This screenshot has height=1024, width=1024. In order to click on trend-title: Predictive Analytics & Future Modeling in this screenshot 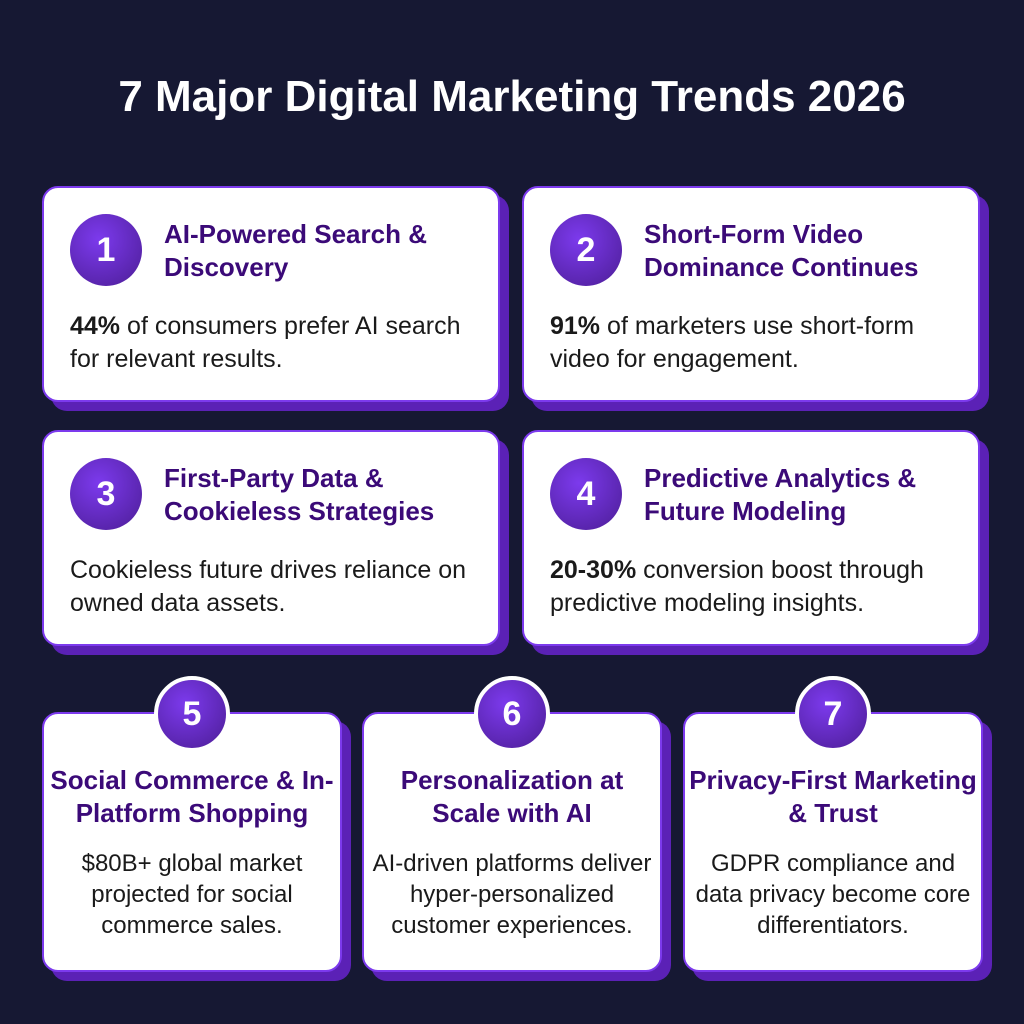, I will do `click(780, 494)`.